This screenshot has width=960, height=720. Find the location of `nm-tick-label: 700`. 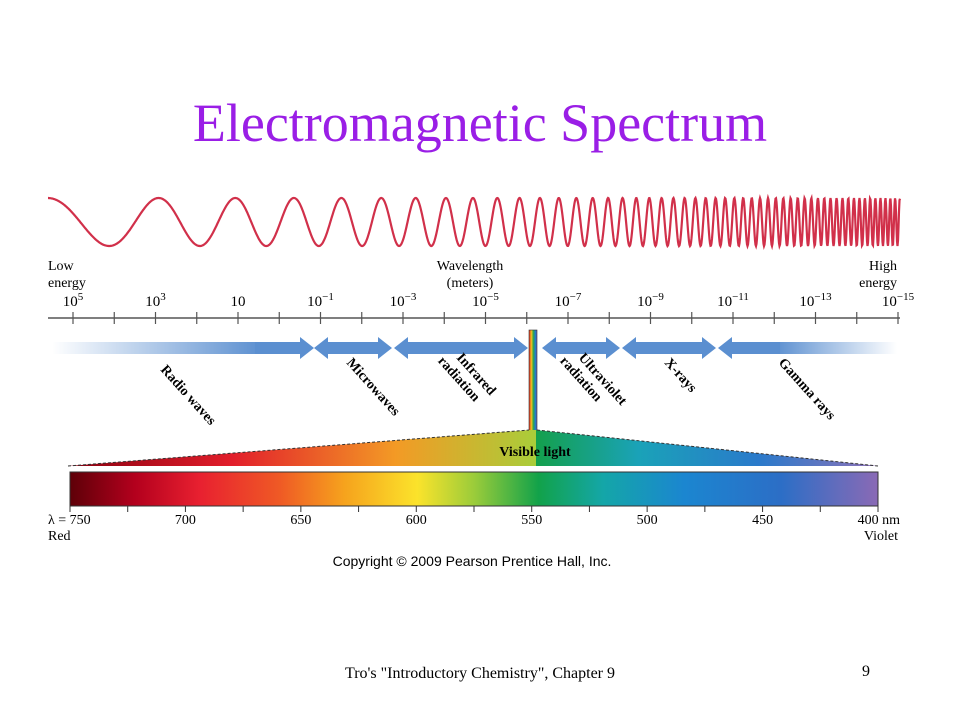

nm-tick-label: 700 is located at coordinates (185, 520).